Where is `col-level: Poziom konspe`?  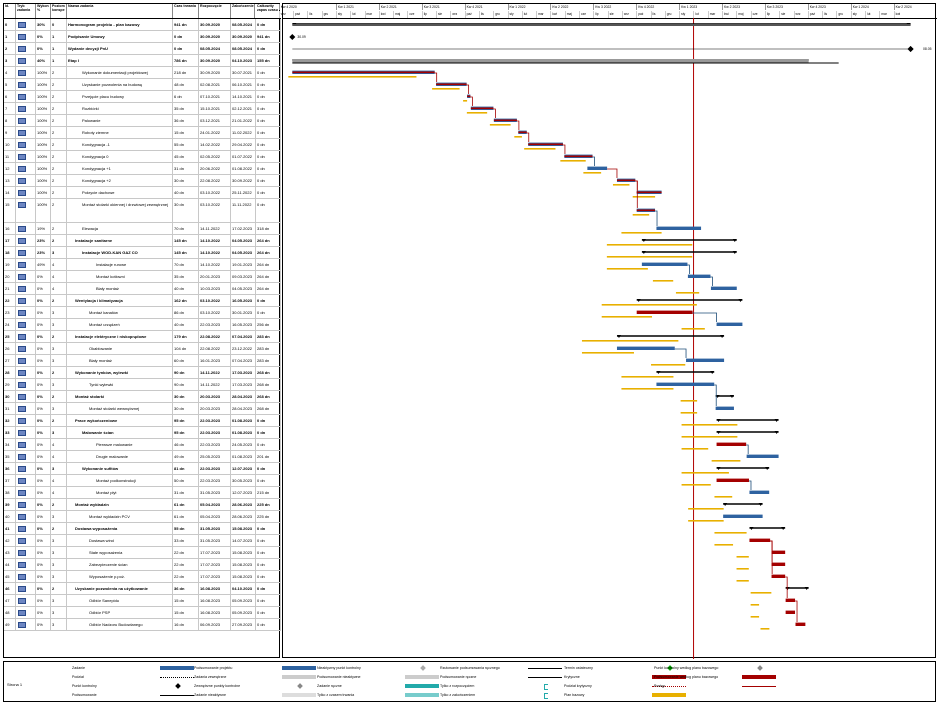
col-level: Poziom konspe is located at coordinates (59, 11).